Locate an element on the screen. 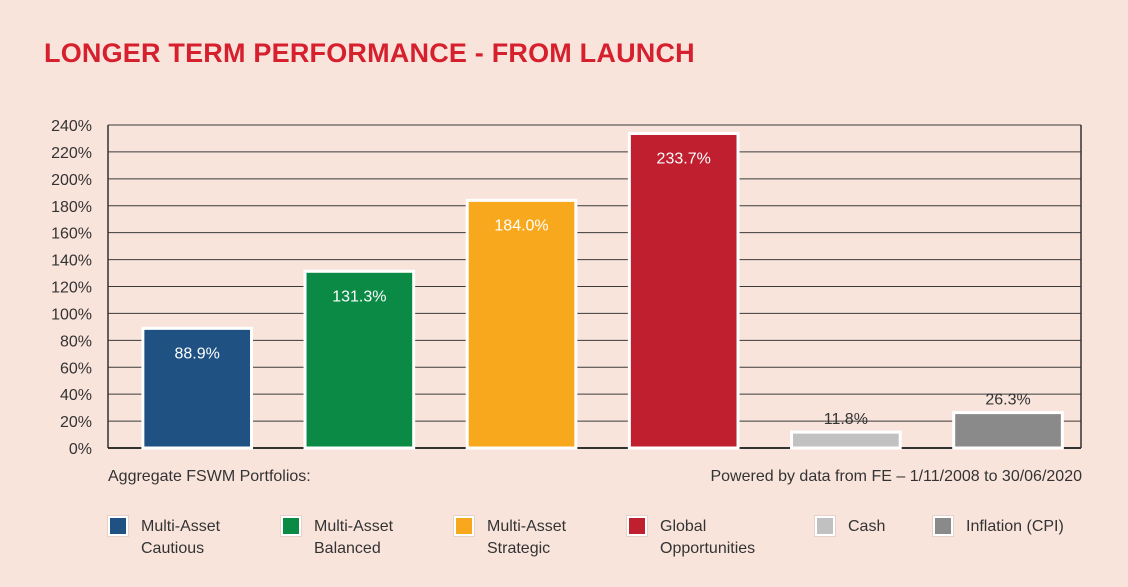 The image size is (1128, 587). legend-item: Multi-Asset Cautious is located at coordinates (194, 538).